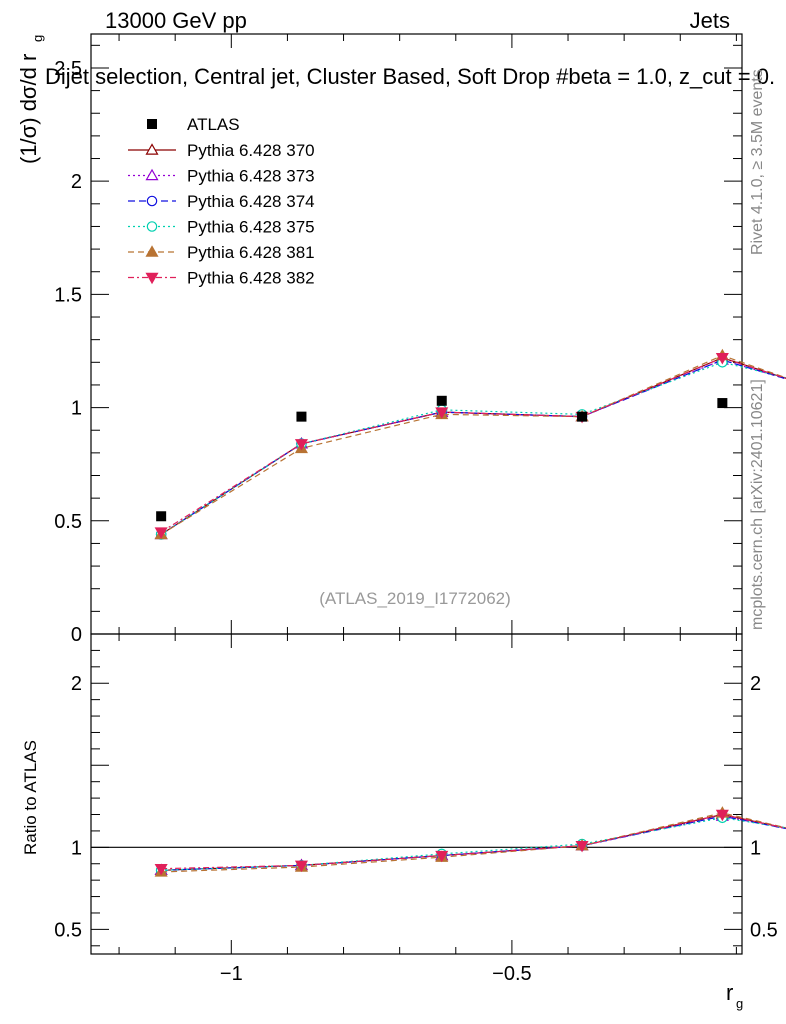  Describe the element at coordinates (251, 150) in the screenshot. I see `legend-label: Pythia 6.428 370` at that location.